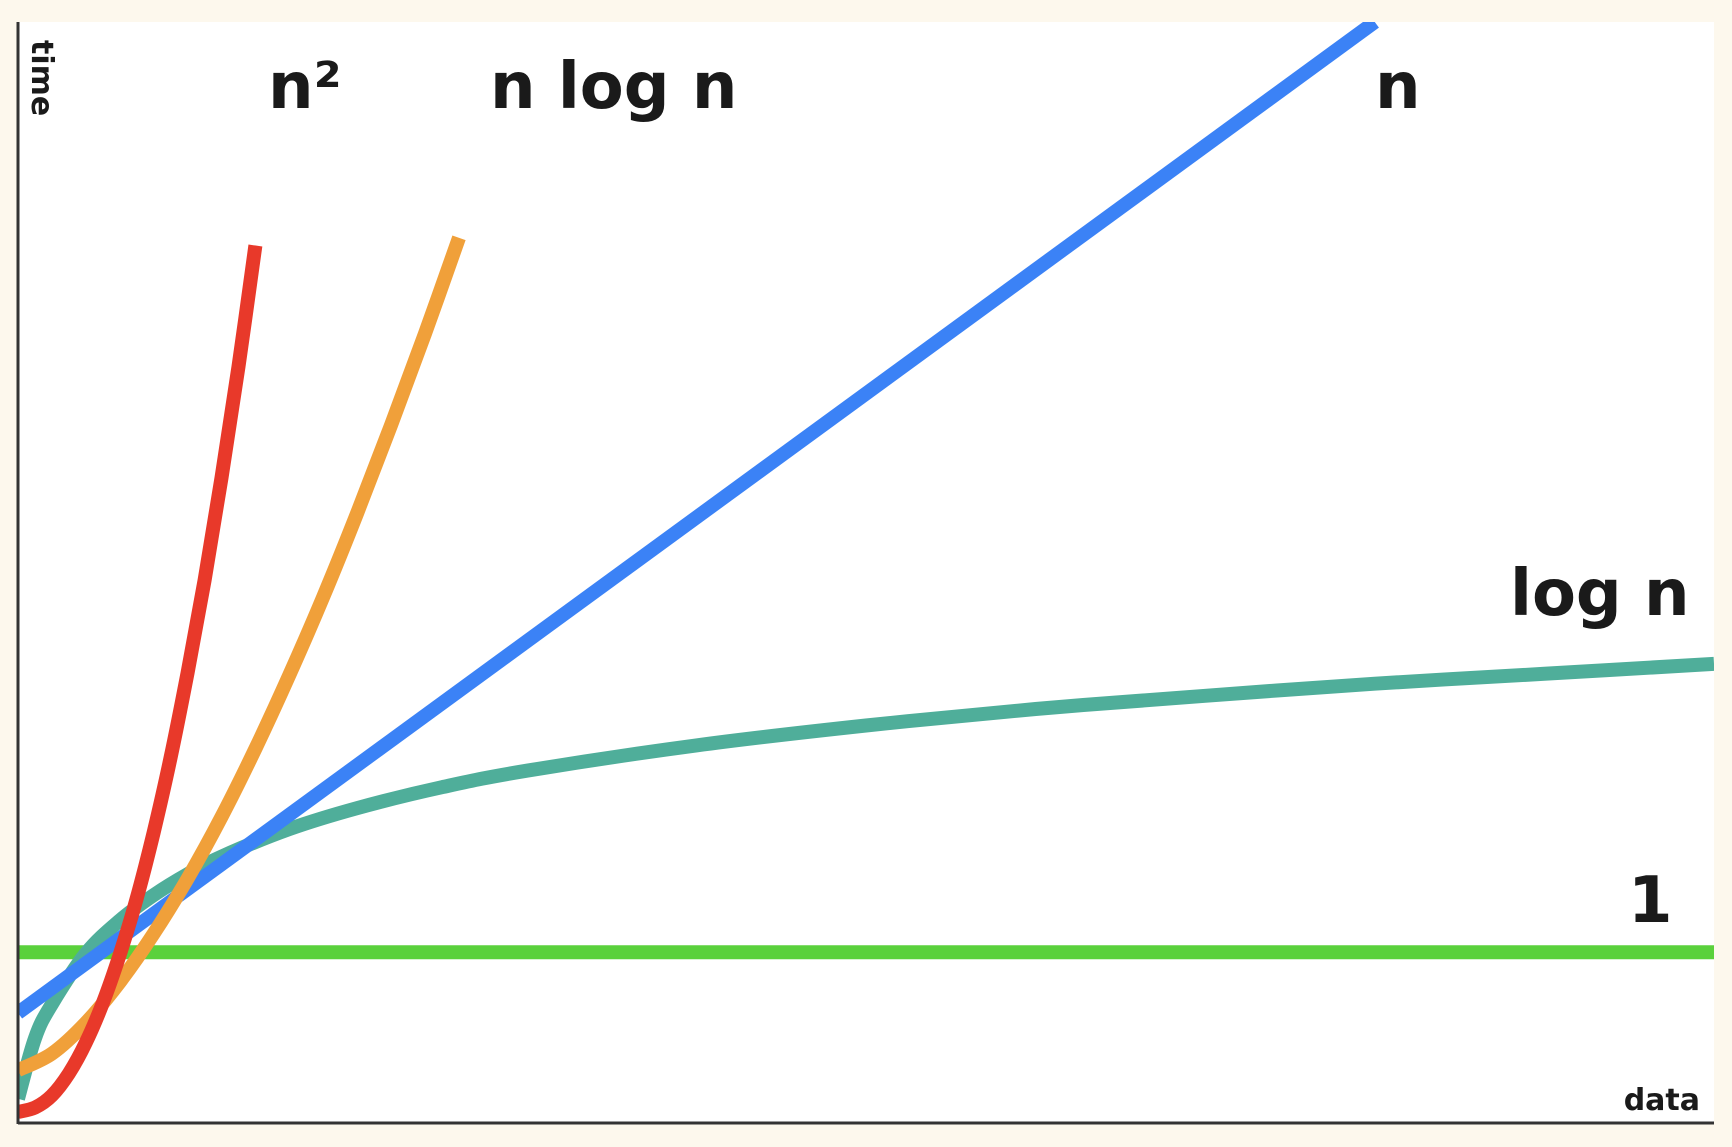 The height and width of the screenshot is (1147, 1732). Describe the element at coordinates (1600, 594) in the screenshot. I see `label-log-n: log n` at that location.